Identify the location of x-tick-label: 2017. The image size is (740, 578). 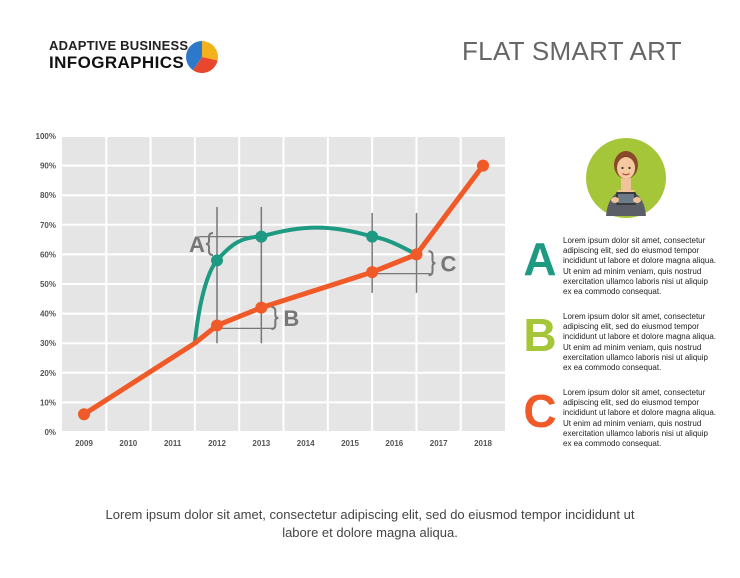
(439, 443).